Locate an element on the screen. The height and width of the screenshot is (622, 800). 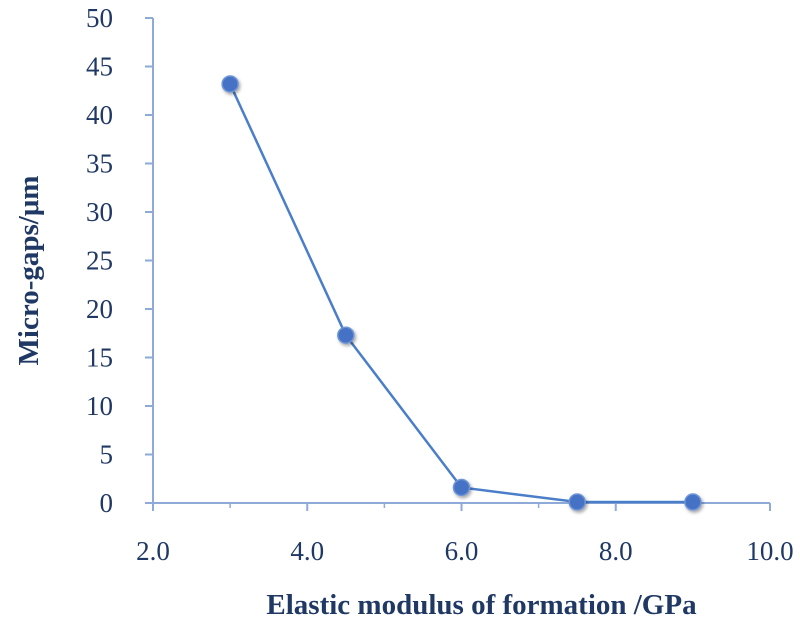
x-tick-label: 6.0 is located at coordinates (462, 551).